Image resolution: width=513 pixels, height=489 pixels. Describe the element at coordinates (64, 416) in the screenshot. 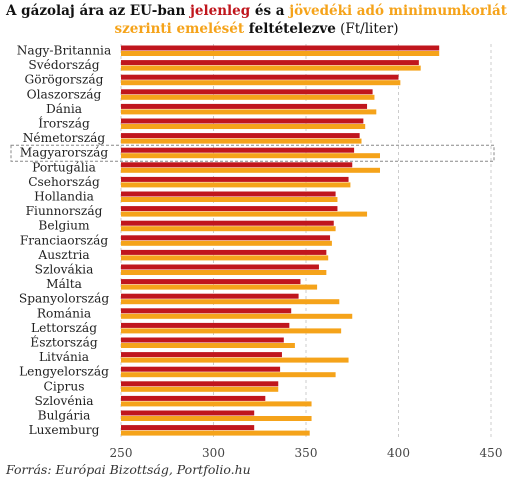

I see `category-label: Bulgária` at that location.